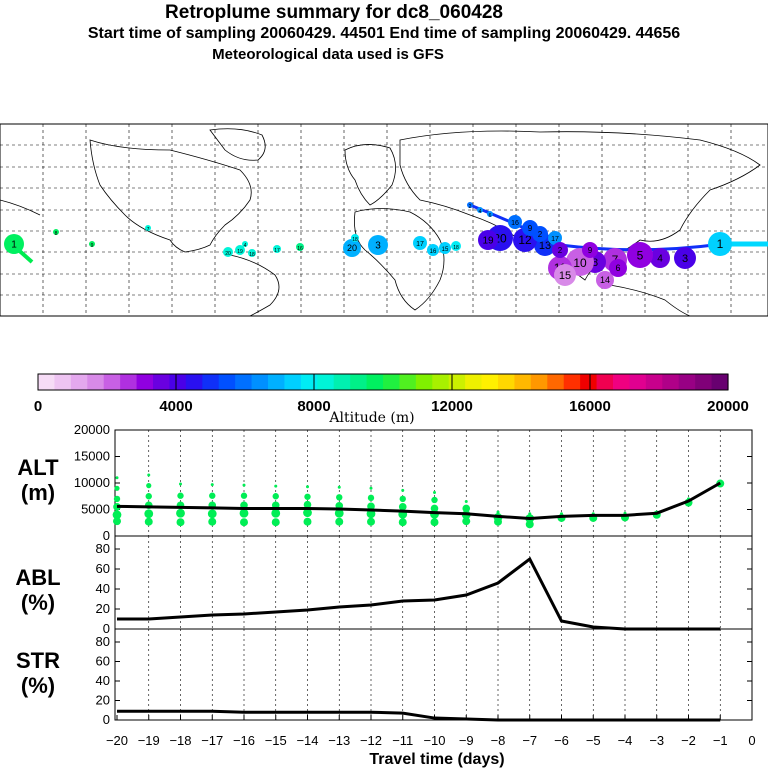  I want to click on x-tick-label: −16, so click(244, 740).